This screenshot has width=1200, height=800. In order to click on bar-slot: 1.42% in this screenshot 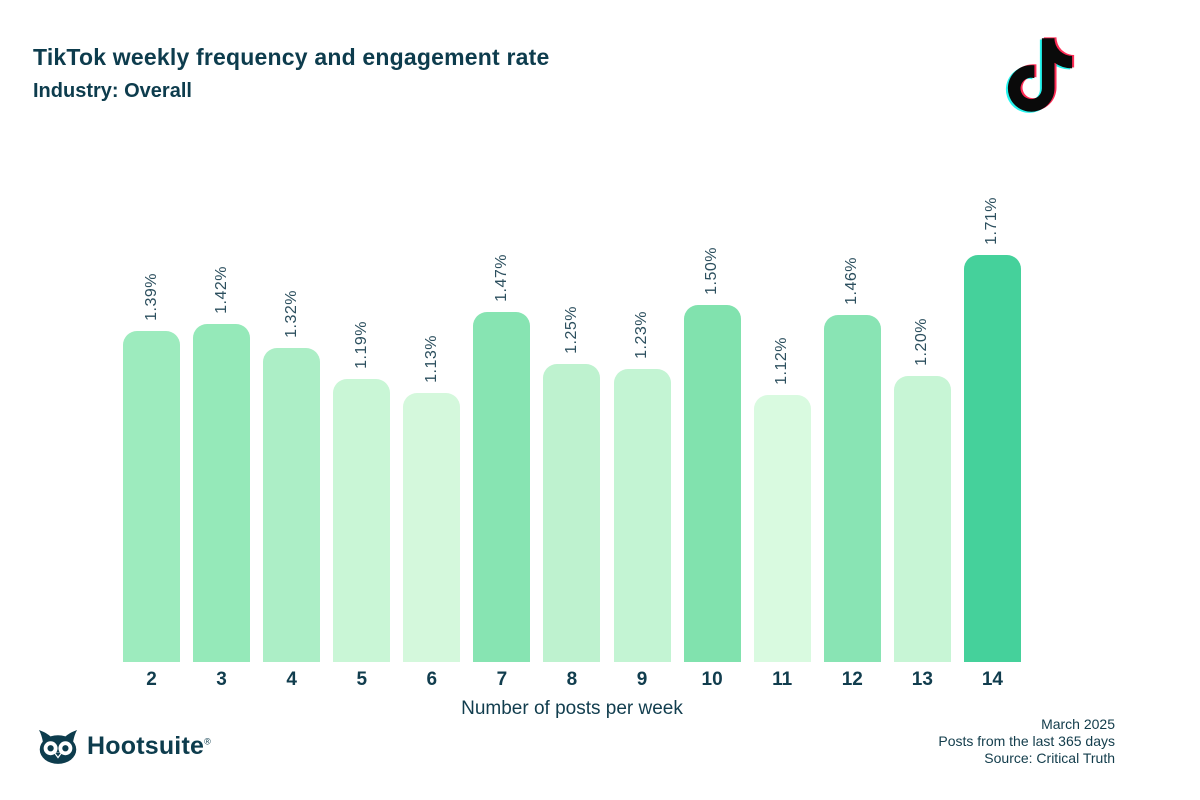, I will do `click(222, 458)`.